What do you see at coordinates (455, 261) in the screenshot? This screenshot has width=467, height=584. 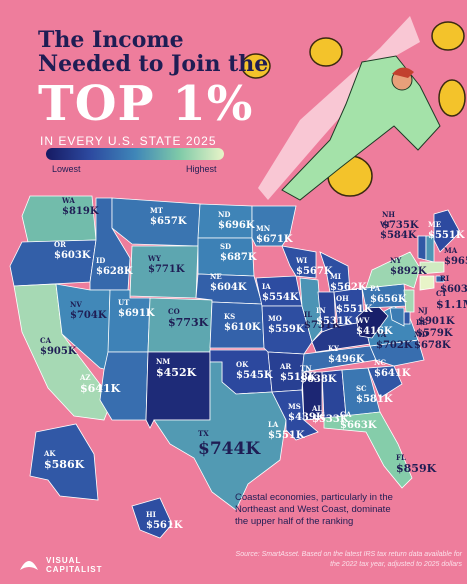 I see `state-value-ma: $965K` at bounding box center [455, 261].